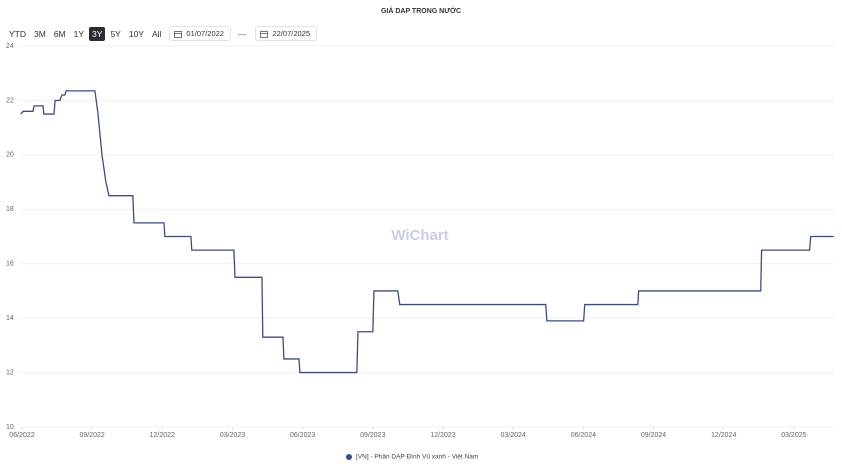 The width and height of the screenshot is (842, 467). I want to click on x-tick-label: 03/2024, so click(513, 435).